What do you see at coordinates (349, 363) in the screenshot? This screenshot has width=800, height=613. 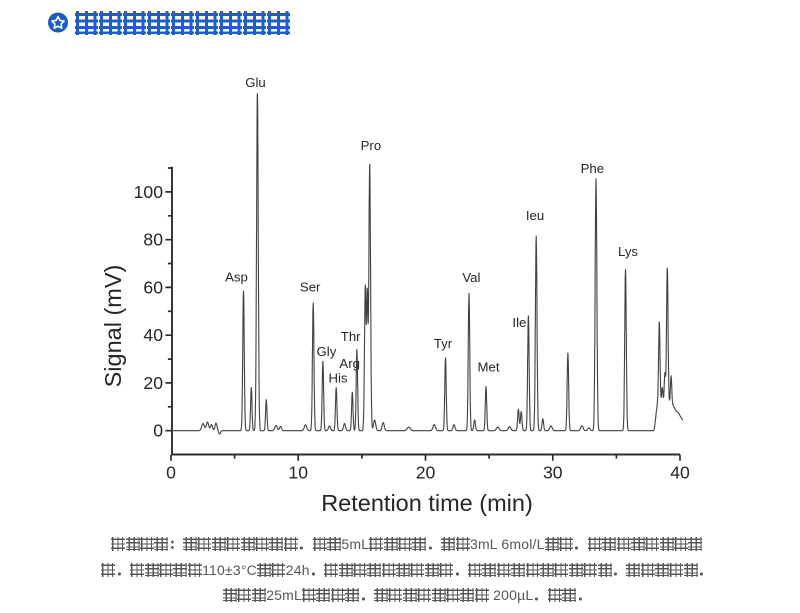 I see `svg-text: Arg` at bounding box center [349, 363].